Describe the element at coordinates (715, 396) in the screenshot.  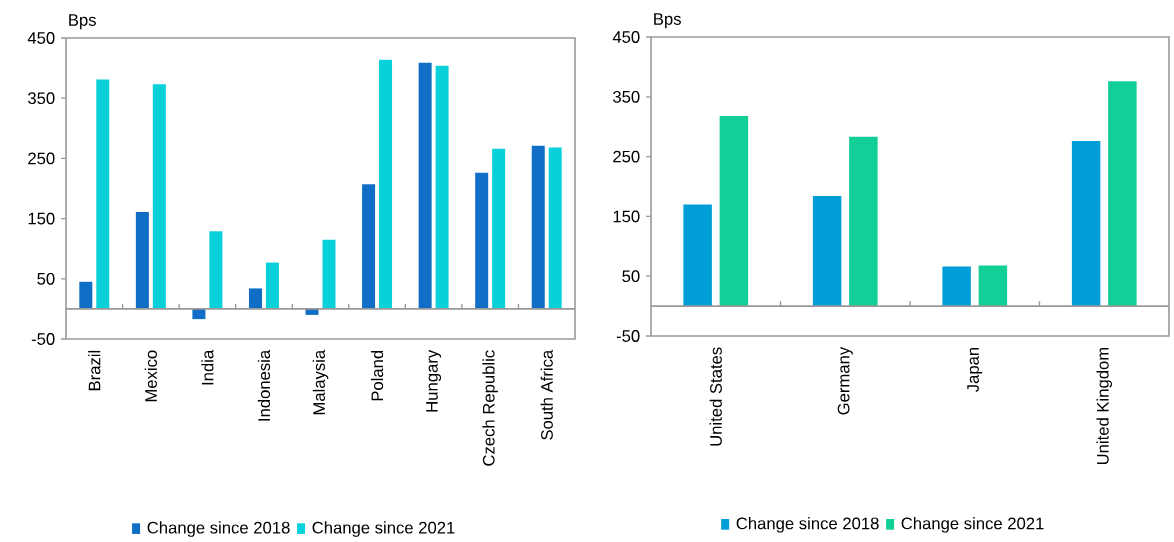
I see `x-tick-label: United States` at that location.